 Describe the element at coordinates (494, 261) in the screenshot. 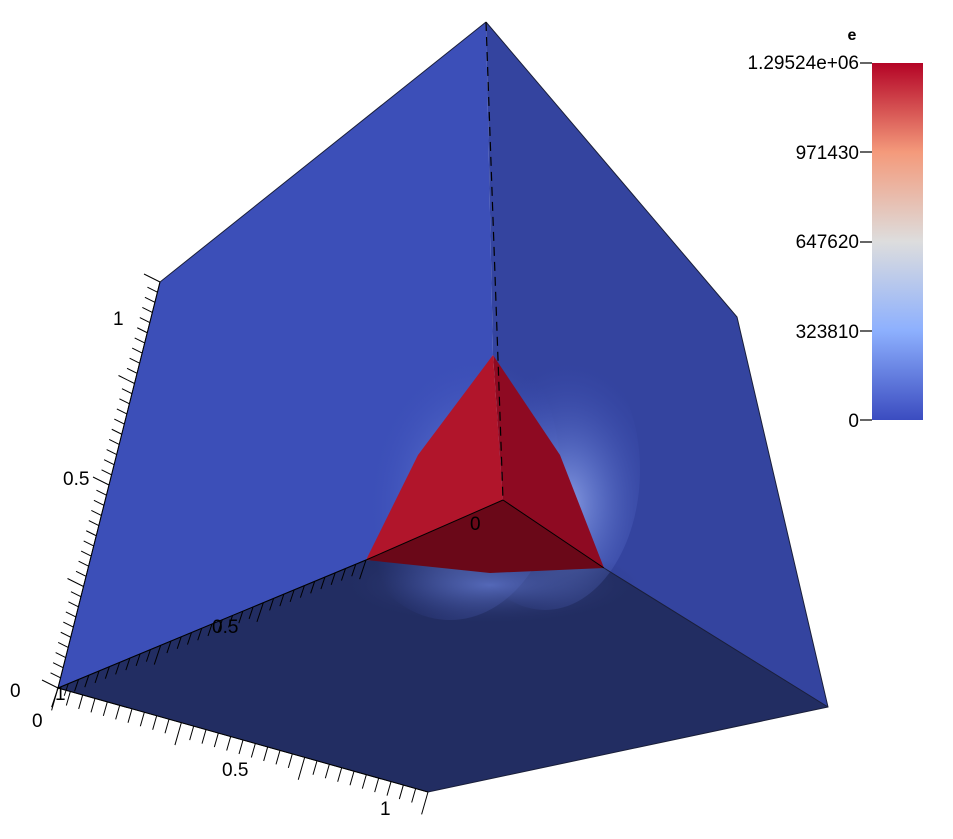

I see `hidden-vertical-edge` at that location.